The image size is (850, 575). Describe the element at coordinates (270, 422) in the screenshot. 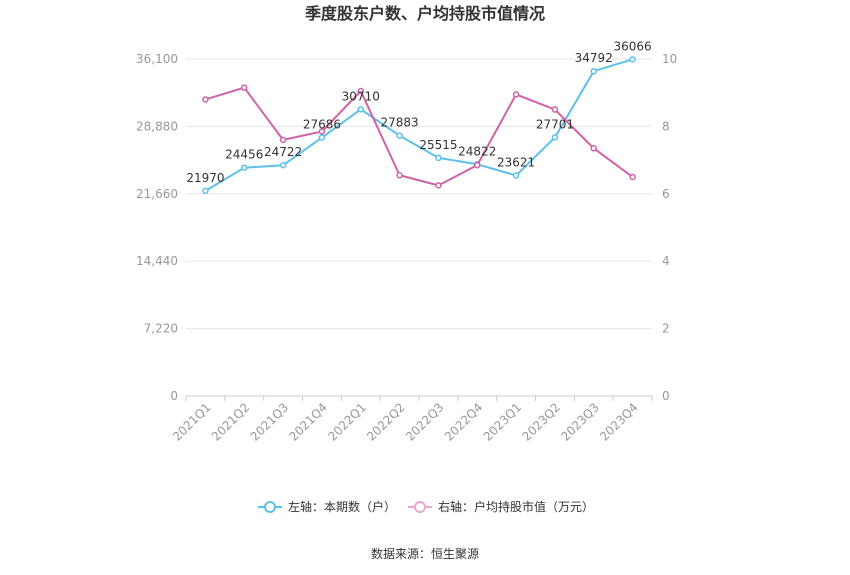

I see `x-axis-tick-label: 2021Q3` at that location.